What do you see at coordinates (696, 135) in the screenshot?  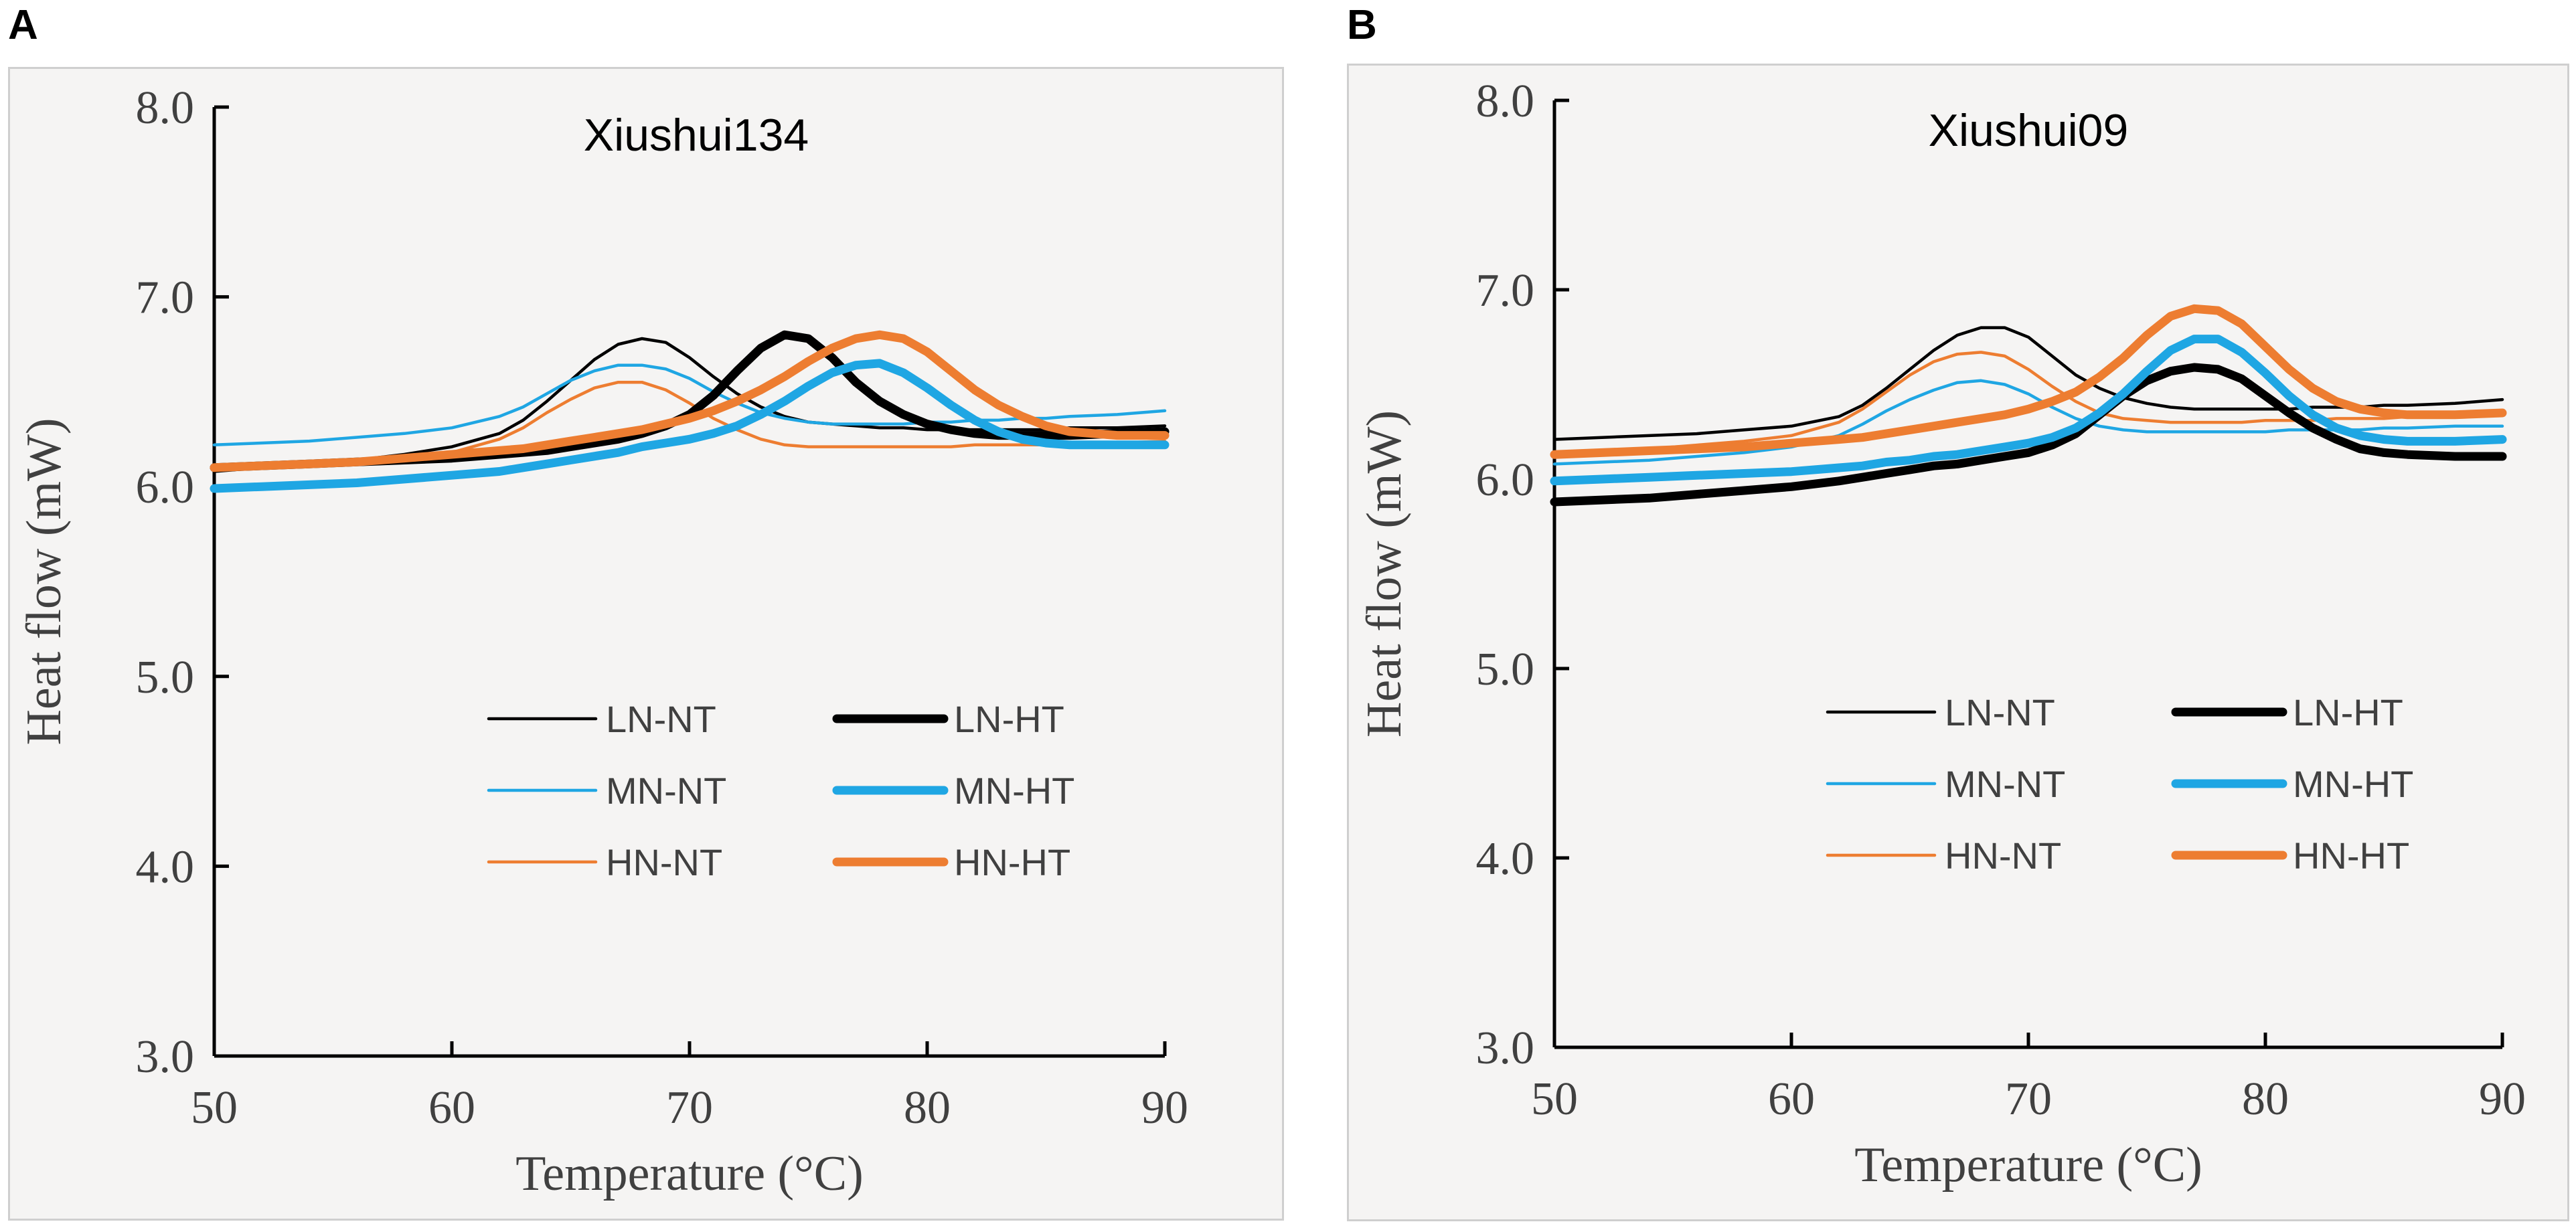 I see `chart-title: Xiushui134` at bounding box center [696, 135].